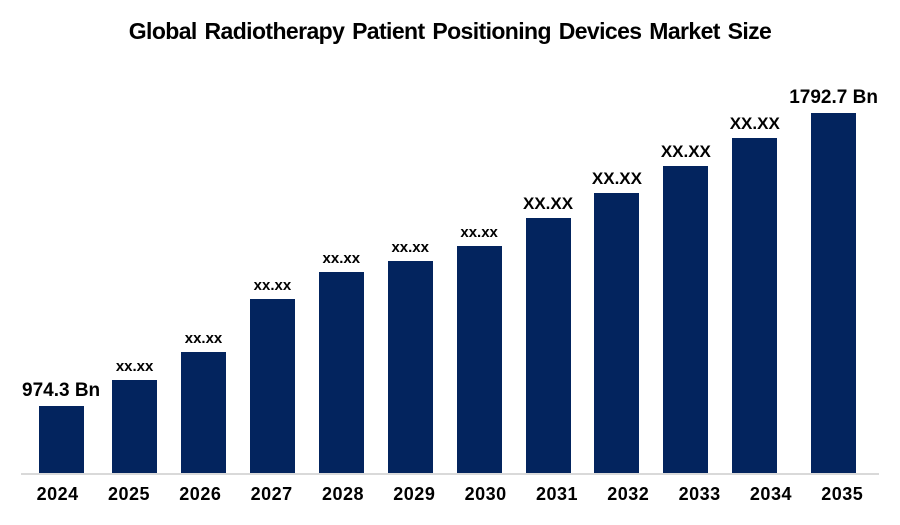  What do you see at coordinates (450, 474) in the screenshot?
I see `x-axis-line` at bounding box center [450, 474].